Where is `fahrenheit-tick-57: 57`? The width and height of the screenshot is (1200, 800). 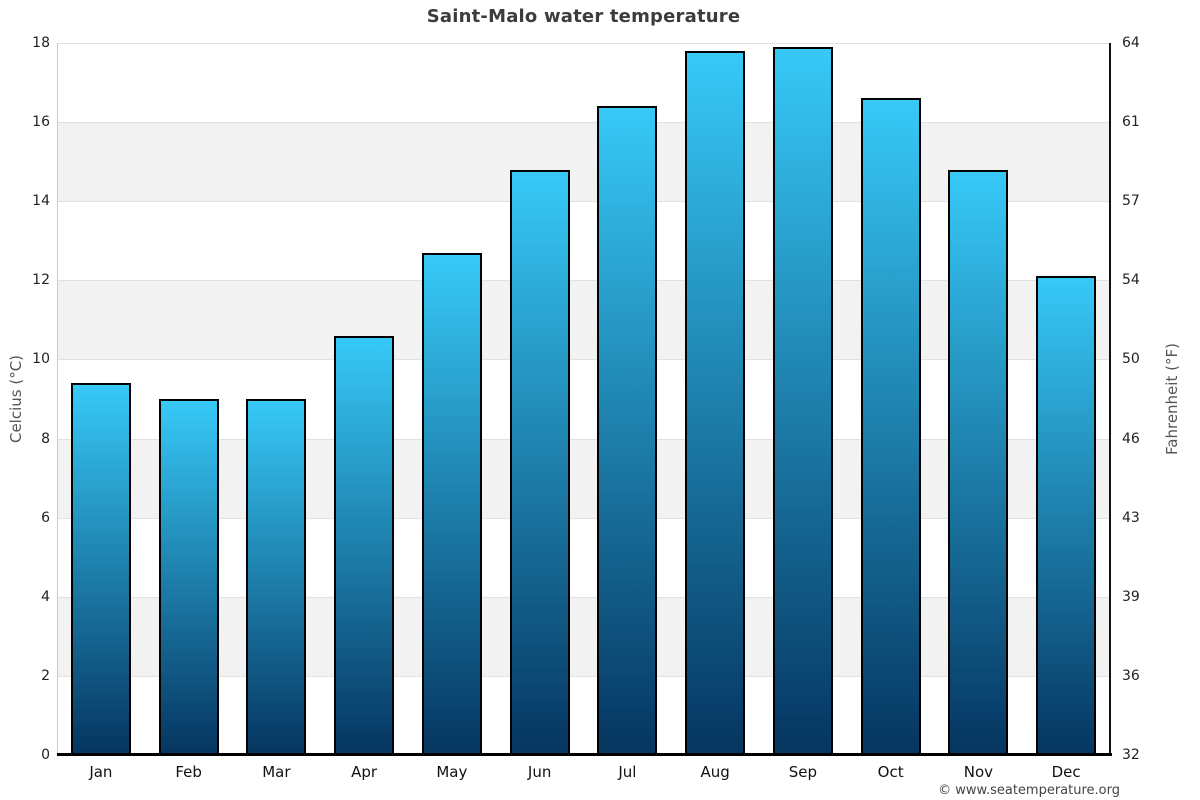 fahrenheit-tick-57: 57 is located at coordinates (1131, 201).